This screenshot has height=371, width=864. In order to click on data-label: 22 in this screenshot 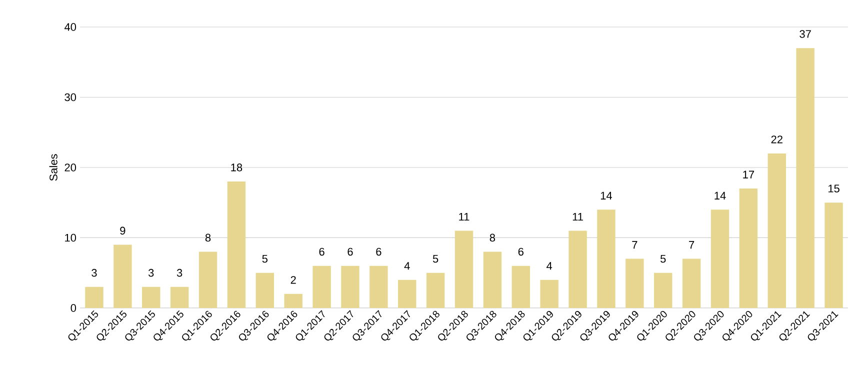, I will do `click(776, 140)`.